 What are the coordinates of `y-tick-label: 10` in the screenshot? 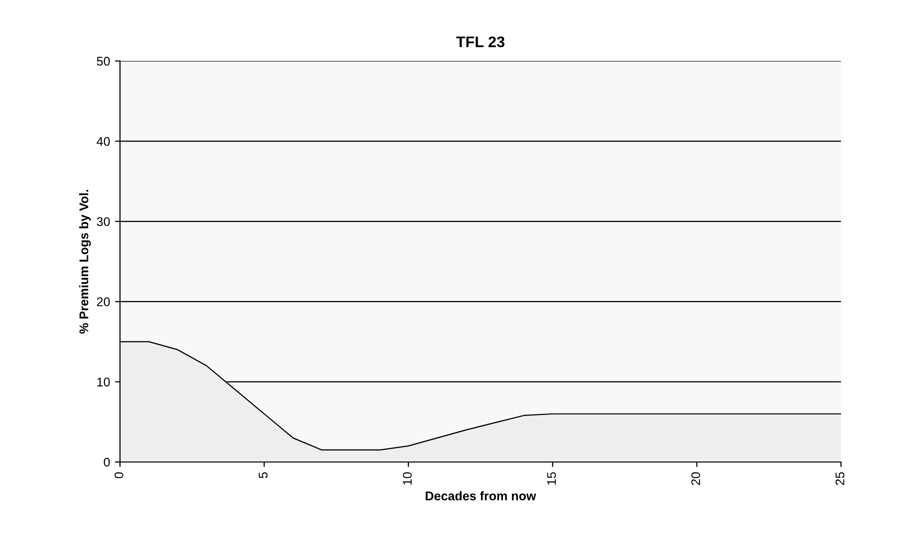 It's located at (103, 382).